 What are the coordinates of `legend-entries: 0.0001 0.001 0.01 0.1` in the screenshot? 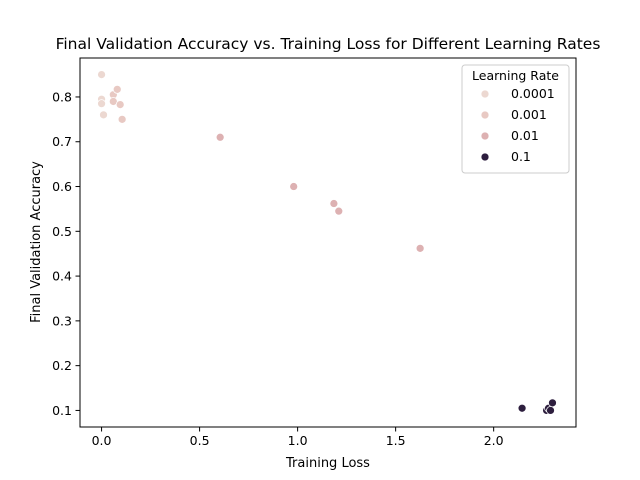 It's located at (517, 125).